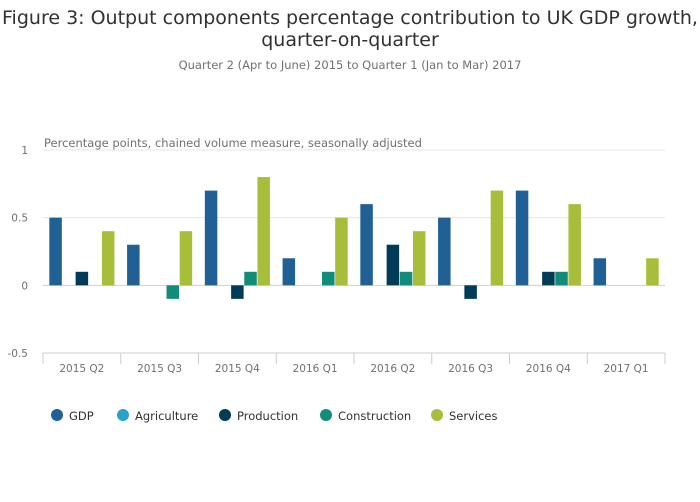 This screenshot has height=502, width=700. I want to click on bar-production-2016-q2, so click(393, 265).